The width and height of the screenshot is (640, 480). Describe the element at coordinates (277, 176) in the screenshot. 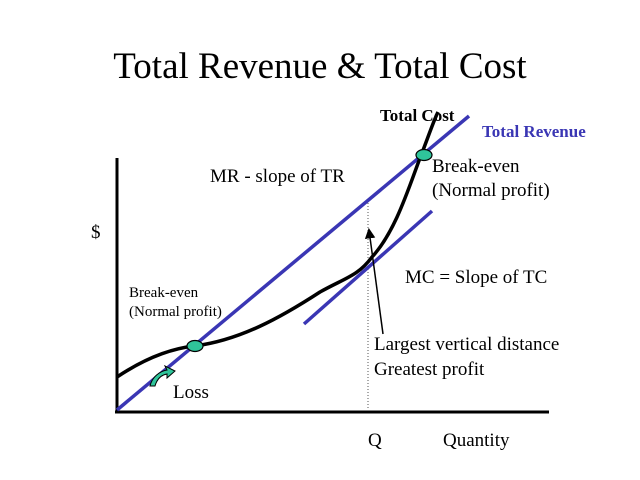

I see `mr-slope-label: MR - slope of TR` at that location.